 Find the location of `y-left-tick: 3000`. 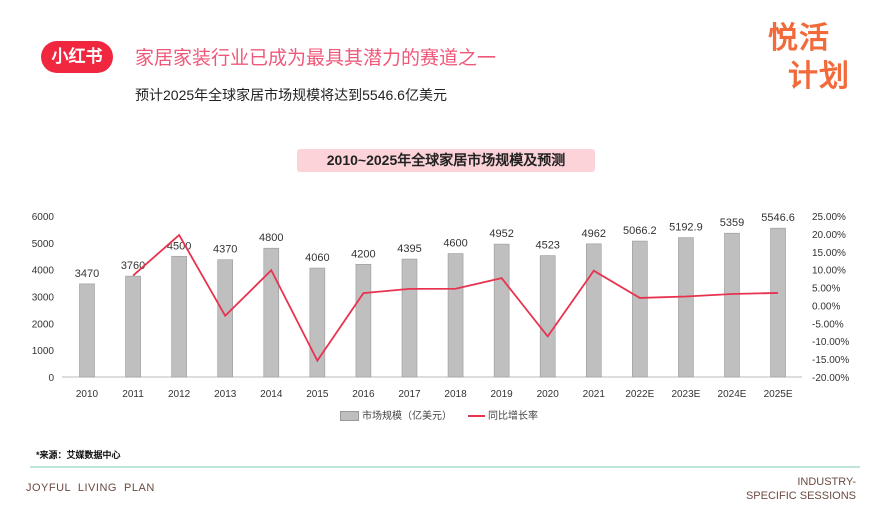

y-left-tick: 3000 is located at coordinates (43, 298).